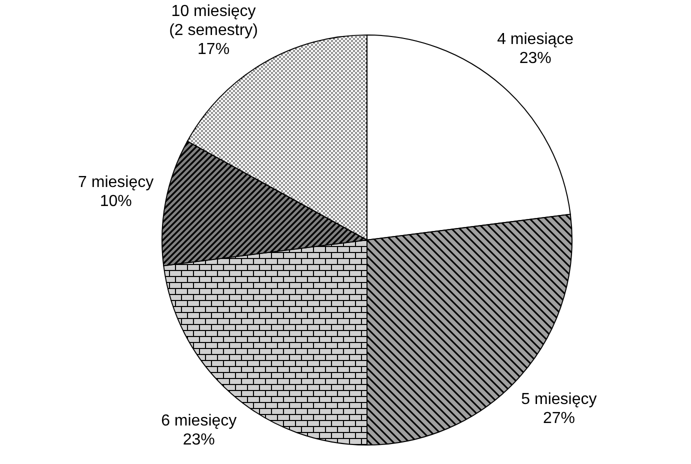  Describe the element at coordinates (116, 183) in the screenshot. I see `slice-label: 7 miesięcy` at that location.